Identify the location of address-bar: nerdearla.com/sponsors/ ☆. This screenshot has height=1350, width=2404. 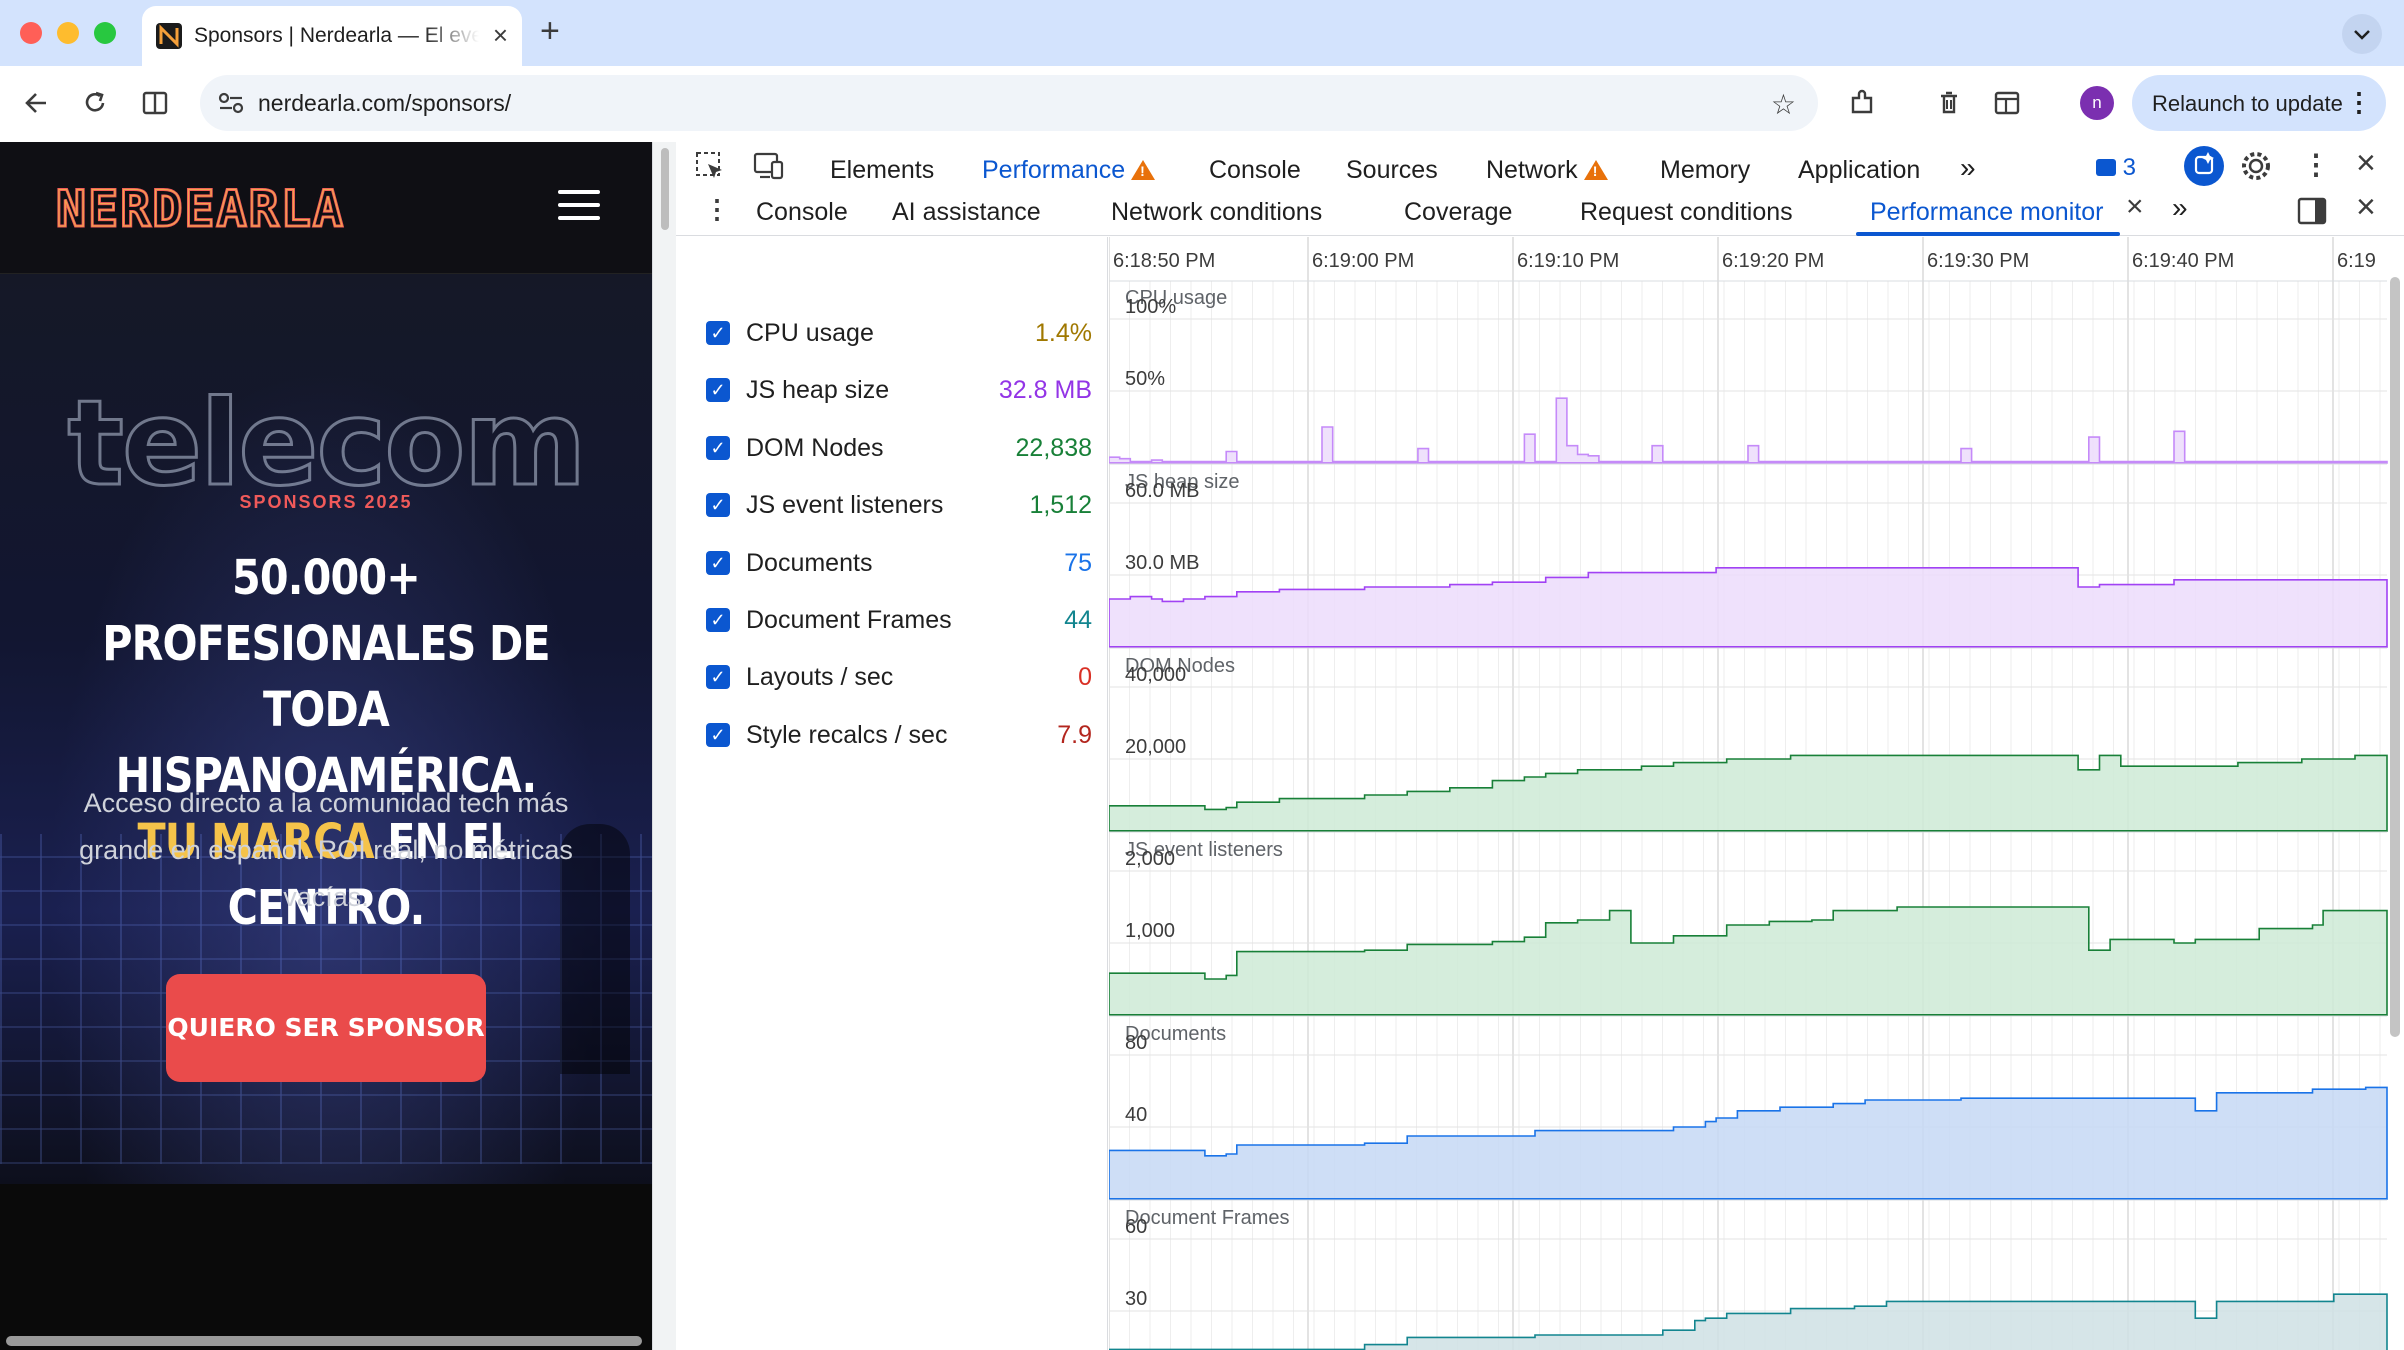
(1009, 103).